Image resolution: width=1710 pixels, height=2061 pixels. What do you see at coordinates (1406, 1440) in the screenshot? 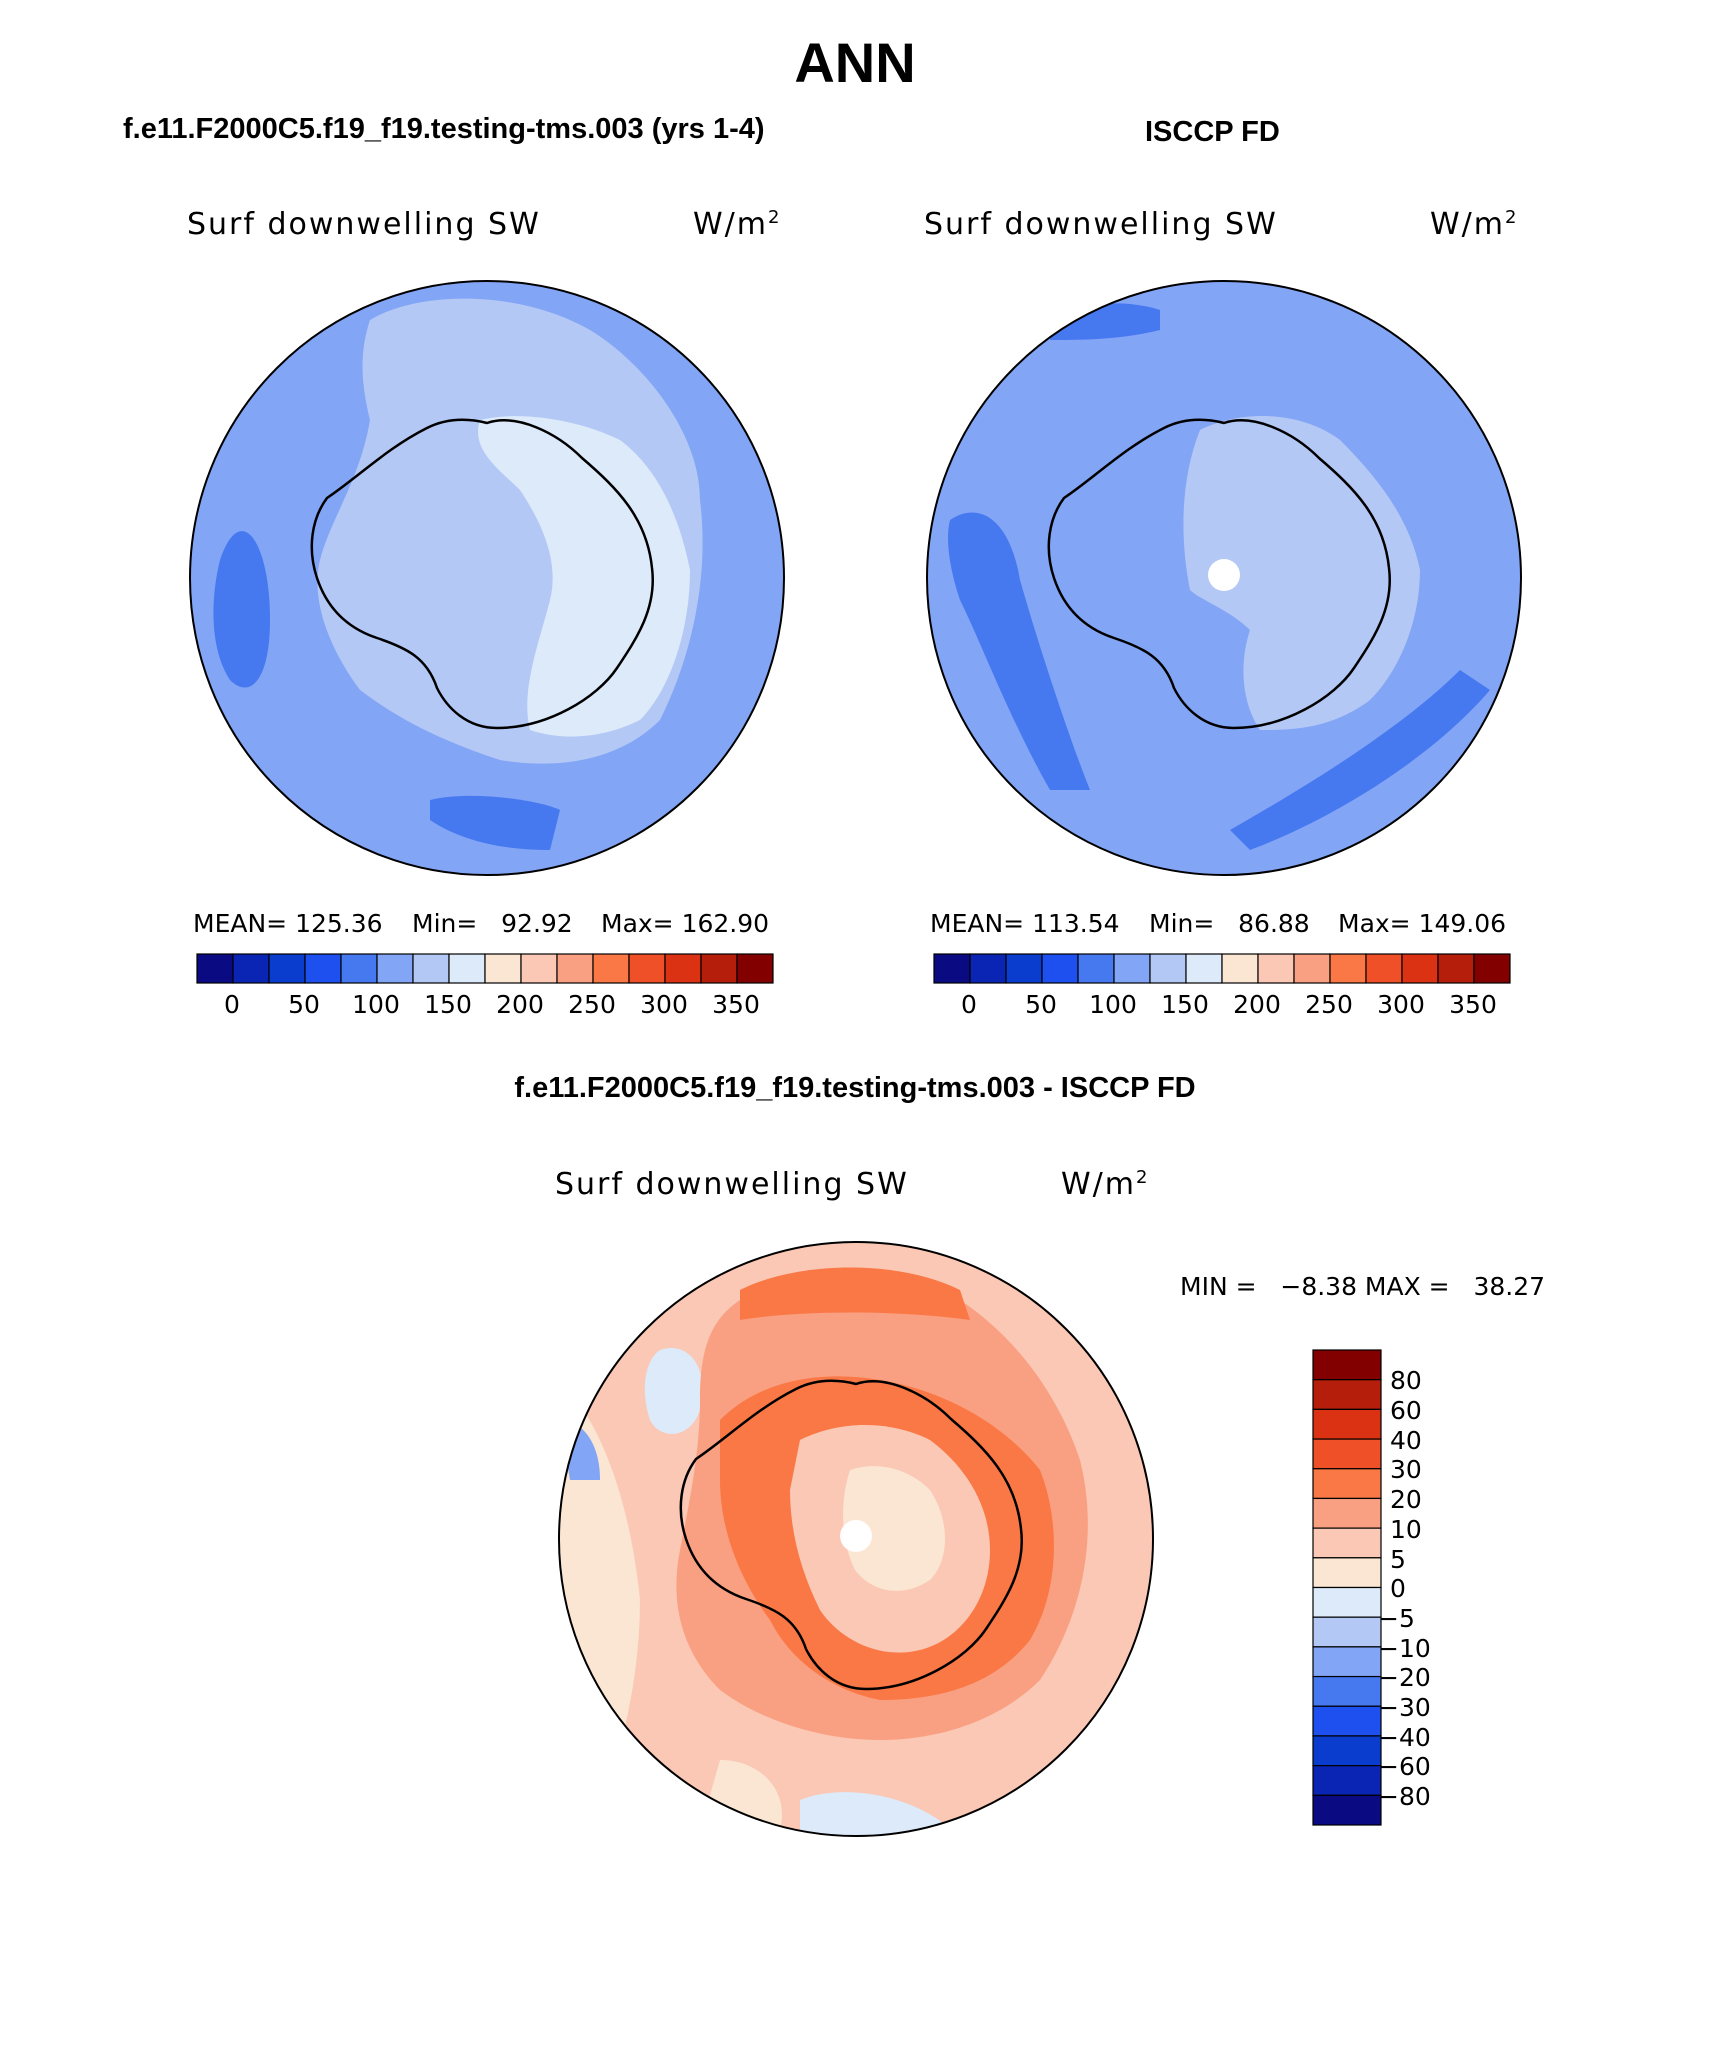
I see `diff-colorbar-tick-label: 40` at bounding box center [1406, 1440].